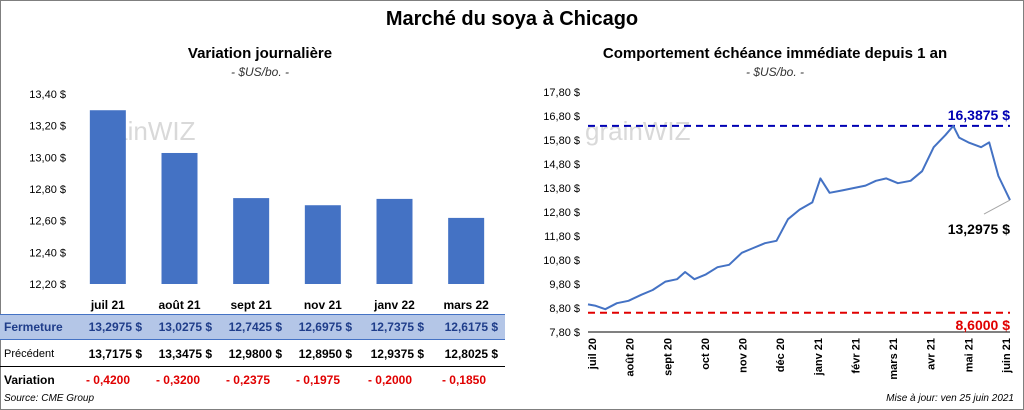 The width and height of the screenshot is (1024, 410). Describe the element at coordinates (260, 72) in the screenshot. I see `left-chart-subtitle: - $US/bo. -` at that location.